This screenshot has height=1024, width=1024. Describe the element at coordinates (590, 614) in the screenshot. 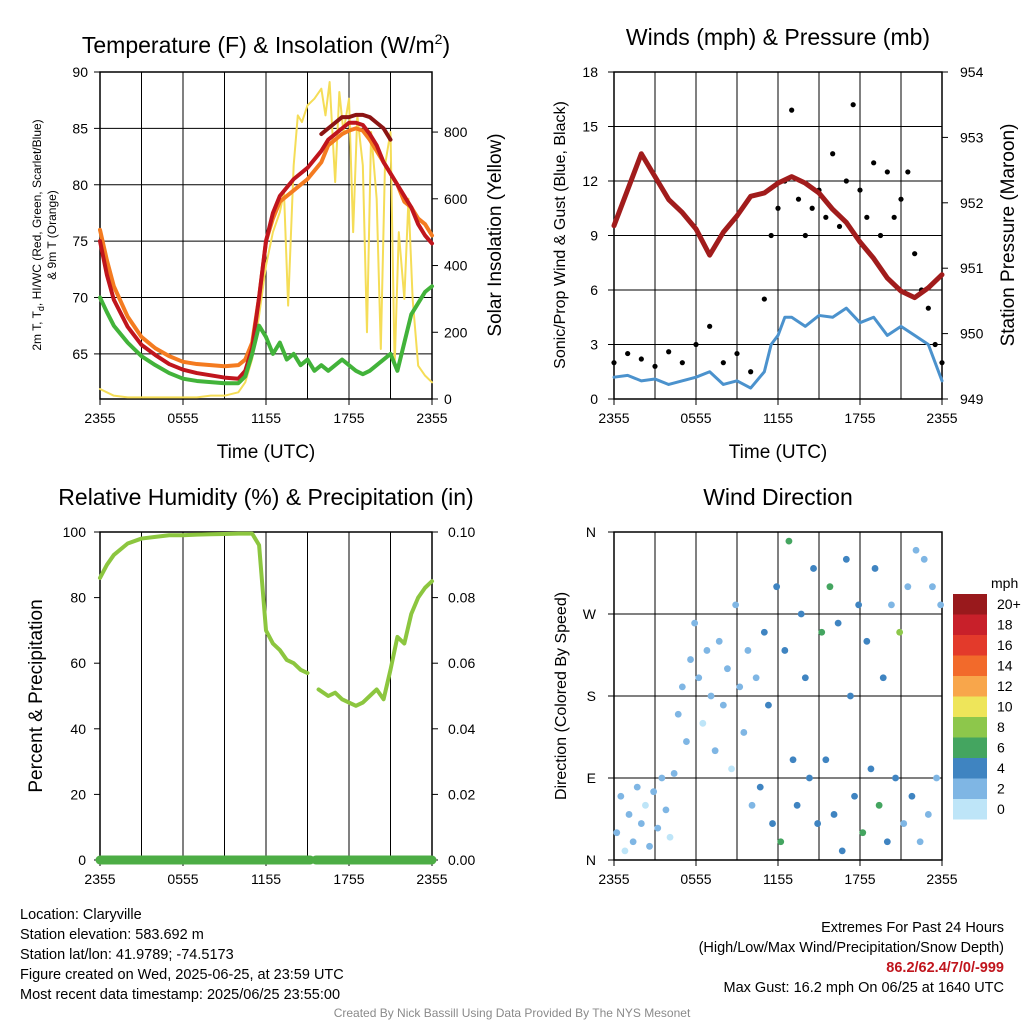

I see `y-tick-label: W` at that location.